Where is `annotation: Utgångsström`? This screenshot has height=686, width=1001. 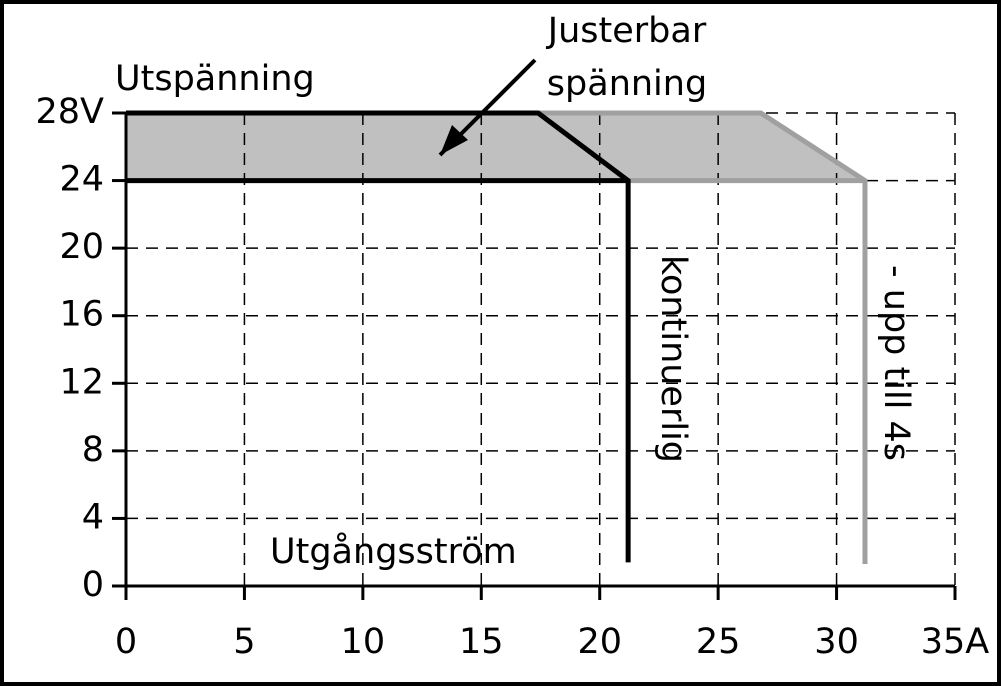
annotation: Utgångsström is located at coordinates (393, 551).